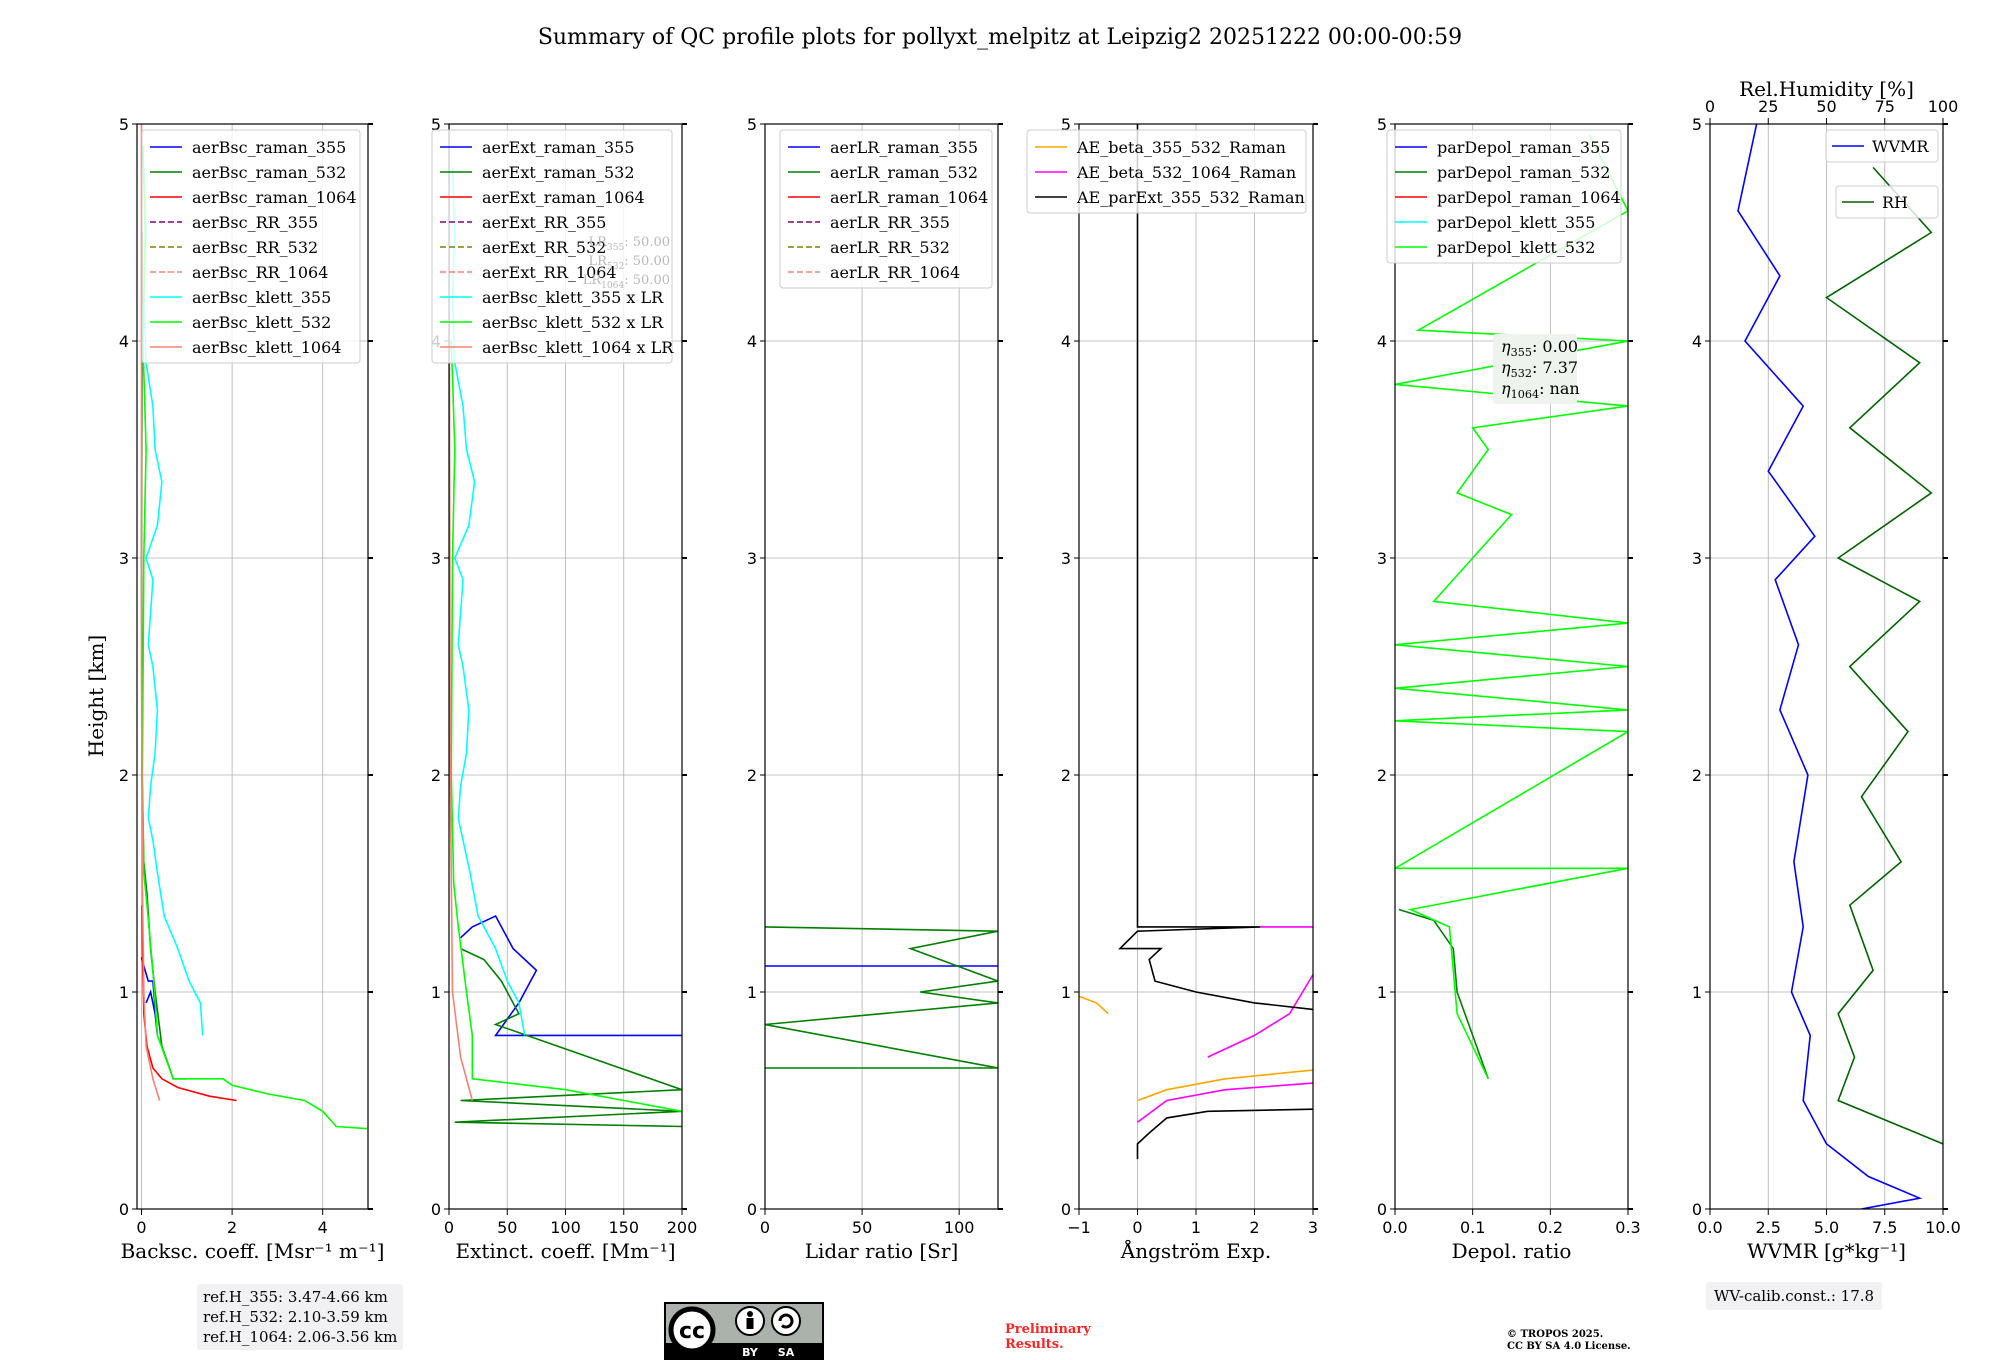 The height and width of the screenshot is (1360, 2000). Describe the element at coordinates (266, 347) in the screenshot. I see `legend-label: aerBsc_klett_1064` at that location.